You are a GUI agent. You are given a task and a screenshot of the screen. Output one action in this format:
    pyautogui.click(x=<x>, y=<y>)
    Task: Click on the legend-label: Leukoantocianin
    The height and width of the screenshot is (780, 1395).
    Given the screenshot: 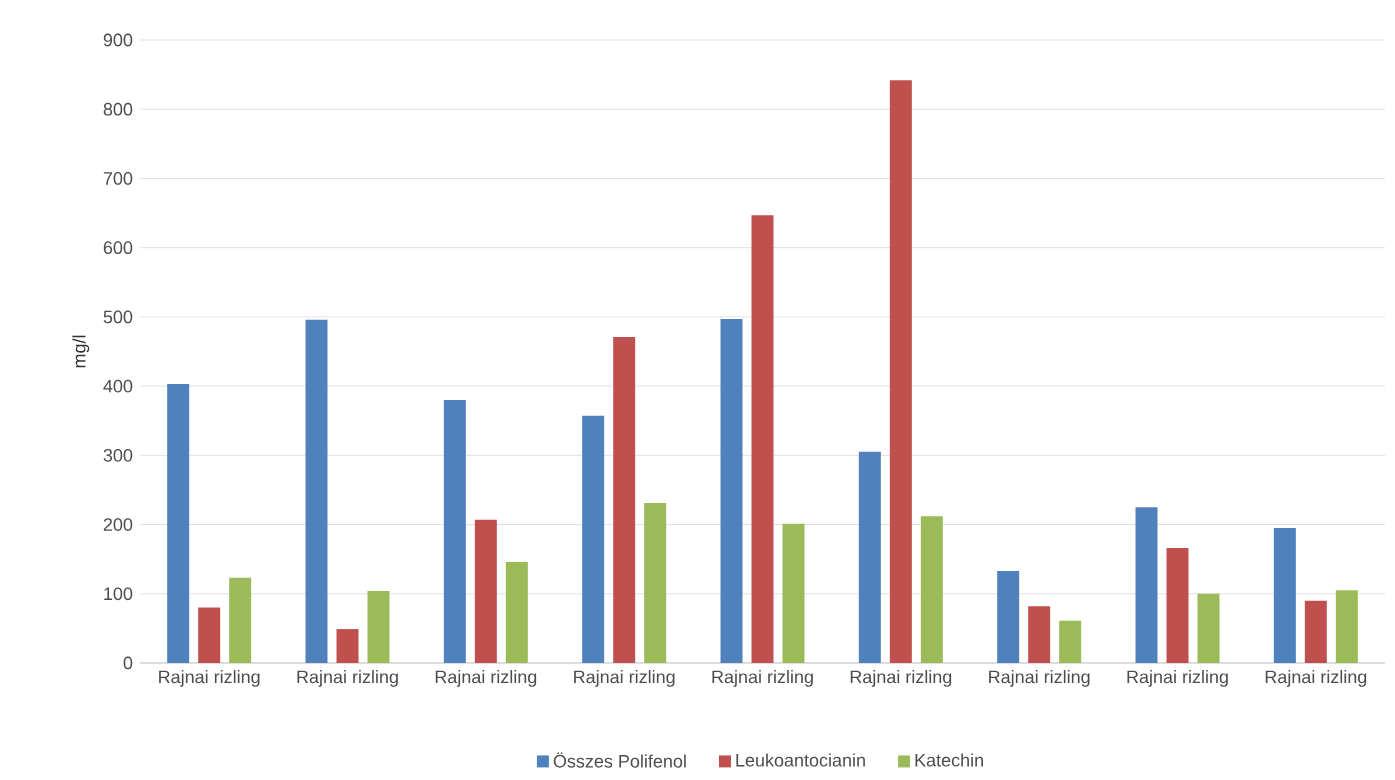 What is the action you would take?
    pyautogui.click(x=800, y=760)
    